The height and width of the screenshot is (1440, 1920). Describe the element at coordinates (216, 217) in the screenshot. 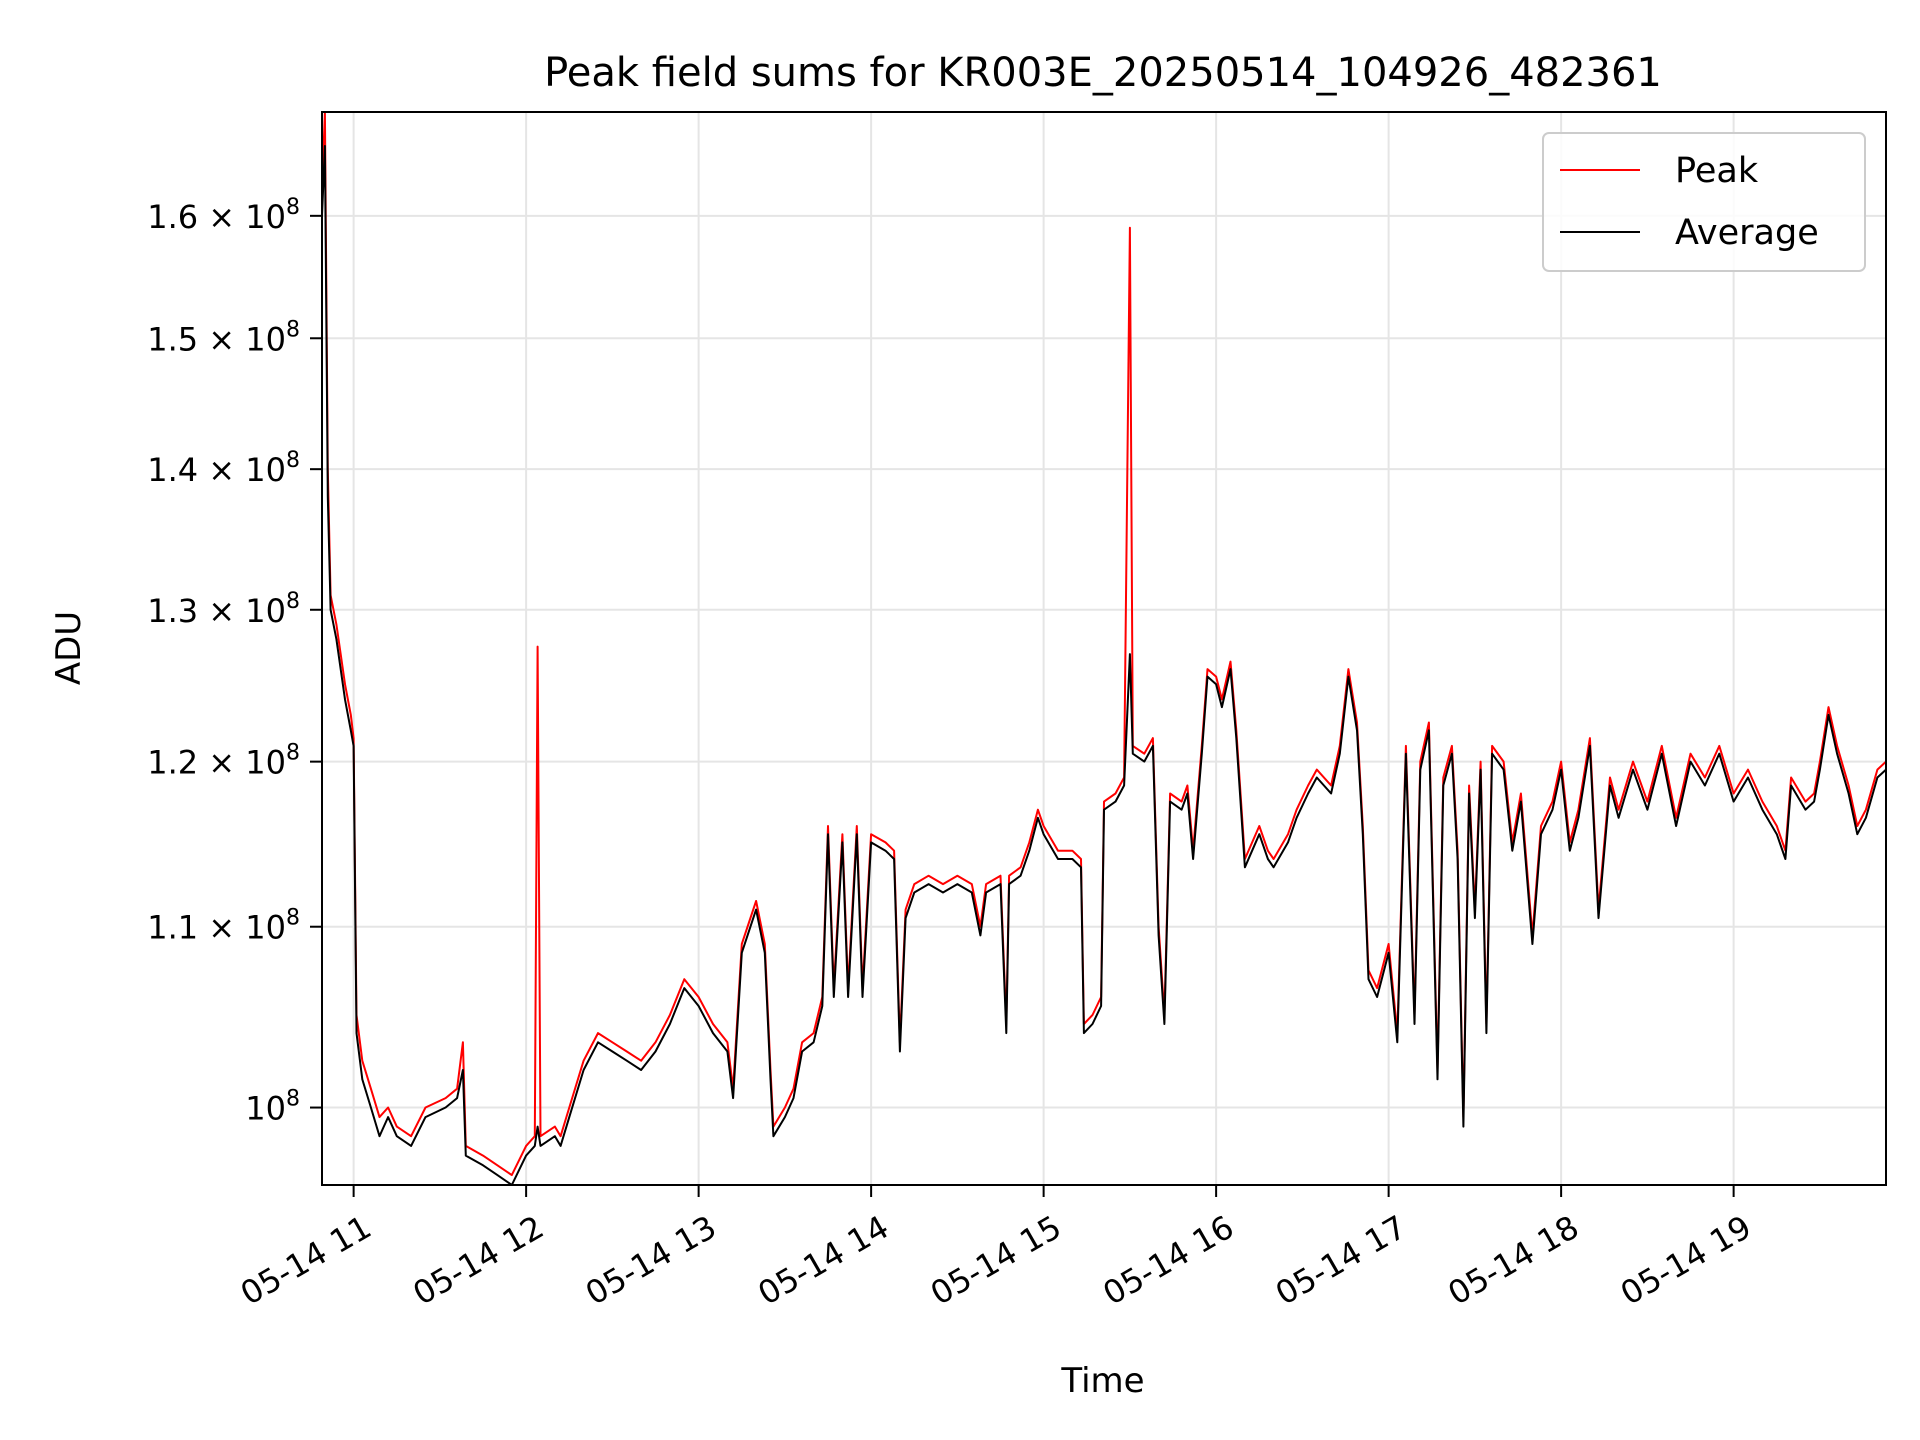

I see `y-tick-mantissa: 1.6 × 10` at that location.